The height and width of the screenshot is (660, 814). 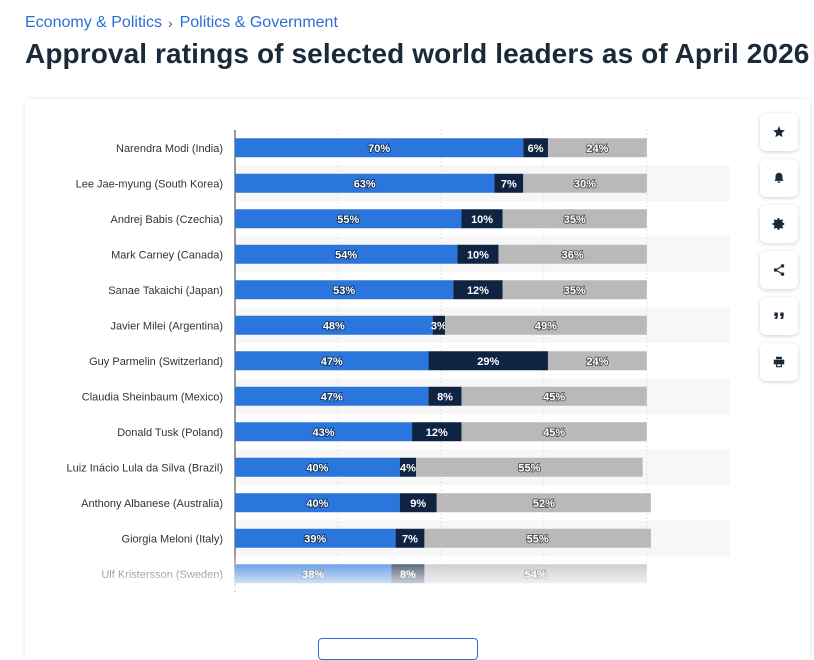 I want to click on data-label: 38%, so click(x=313, y=575).